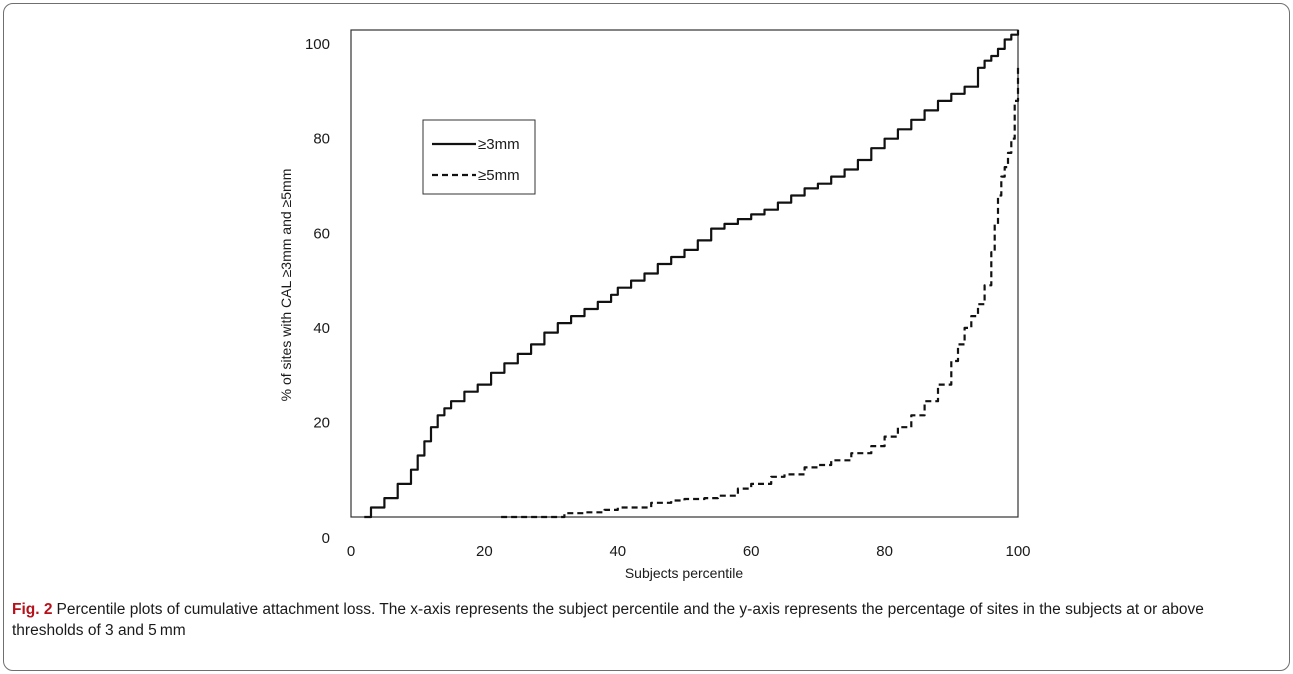 The width and height of the screenshot is (1293, 674). What do you see at coordinates (317, 291) in the screenshot?
I see `y-tick-labels: 0 20 40 60 80 100` at bounding box center [317, 291].